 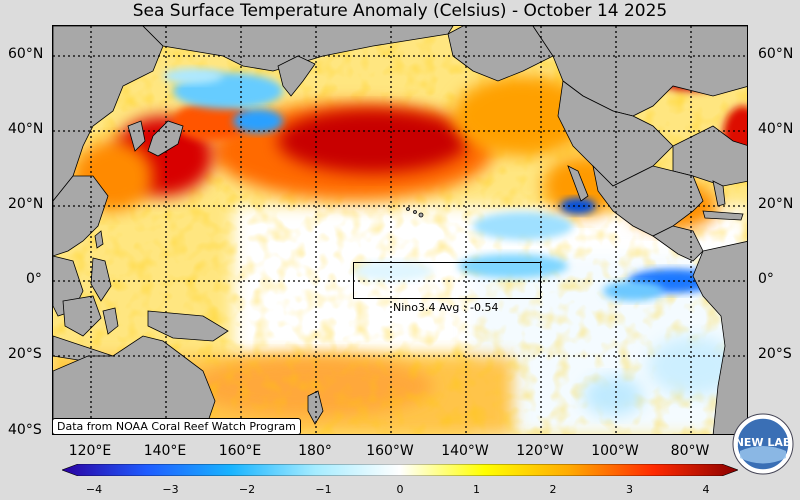 I want to click on colorbar-tick-label: −1, so click(x=323, y=489).